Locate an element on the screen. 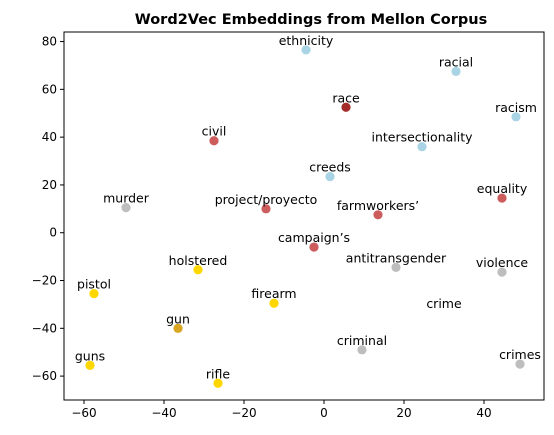 This screenshot has width=554, height=435. point-label-racial: racial is located at coordinates (456, 61).